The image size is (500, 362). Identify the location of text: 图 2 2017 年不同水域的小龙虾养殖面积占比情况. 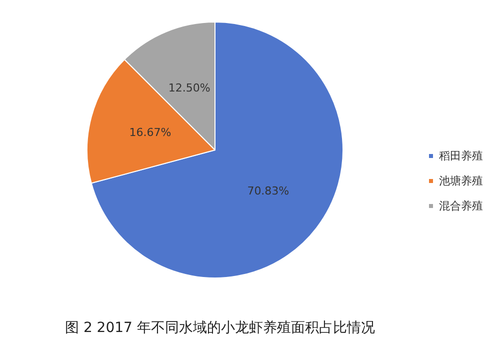
(220, 328).